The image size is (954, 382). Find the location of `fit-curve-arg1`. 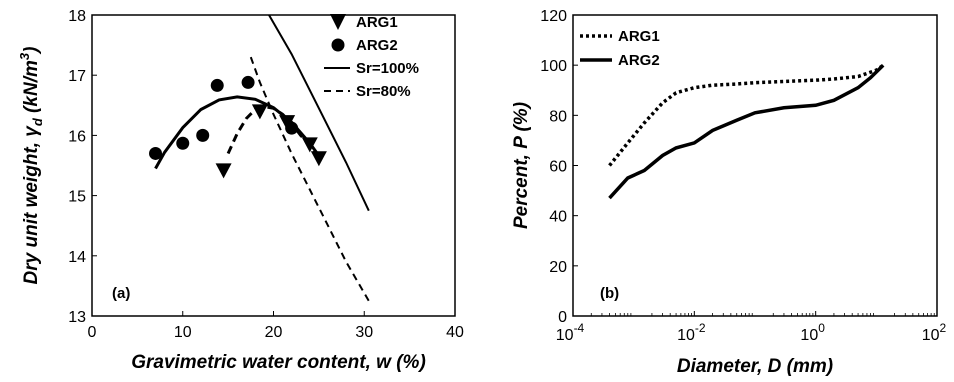

fit-curve-arg1 is located at coordinates (274, 132).